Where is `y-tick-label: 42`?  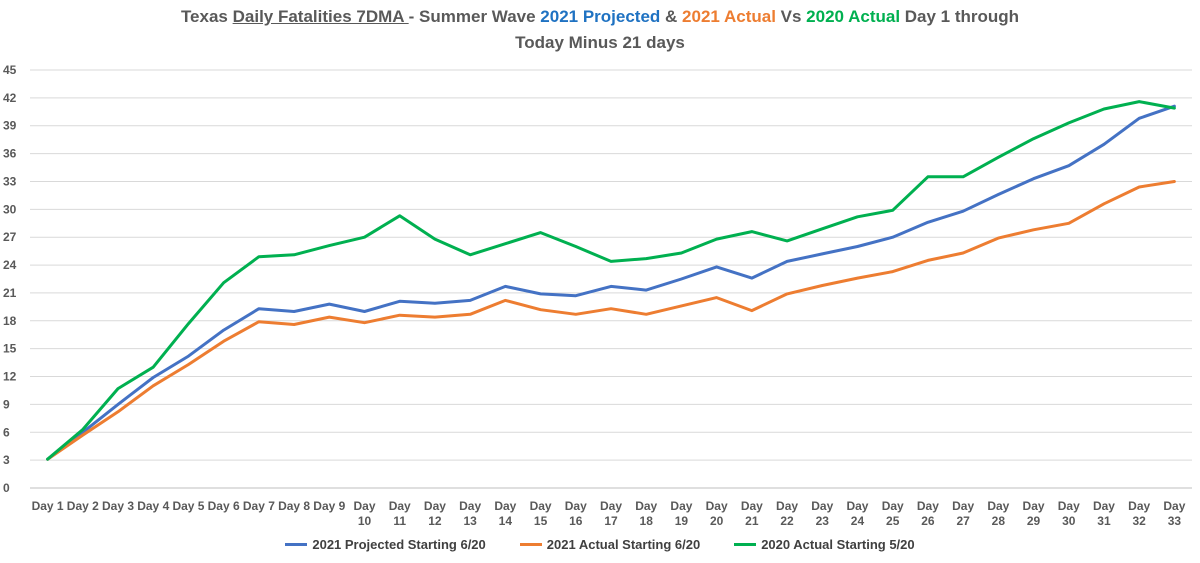 y-tick-label: 42 is located at coordinates (10, 98).